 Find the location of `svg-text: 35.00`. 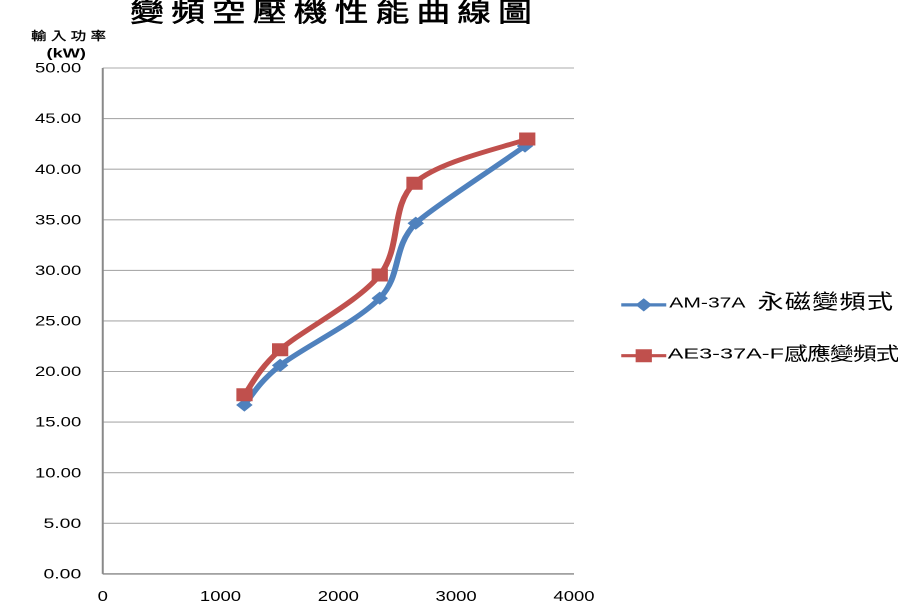

svg-text: 35.00 is located at coordinates (58, 220).